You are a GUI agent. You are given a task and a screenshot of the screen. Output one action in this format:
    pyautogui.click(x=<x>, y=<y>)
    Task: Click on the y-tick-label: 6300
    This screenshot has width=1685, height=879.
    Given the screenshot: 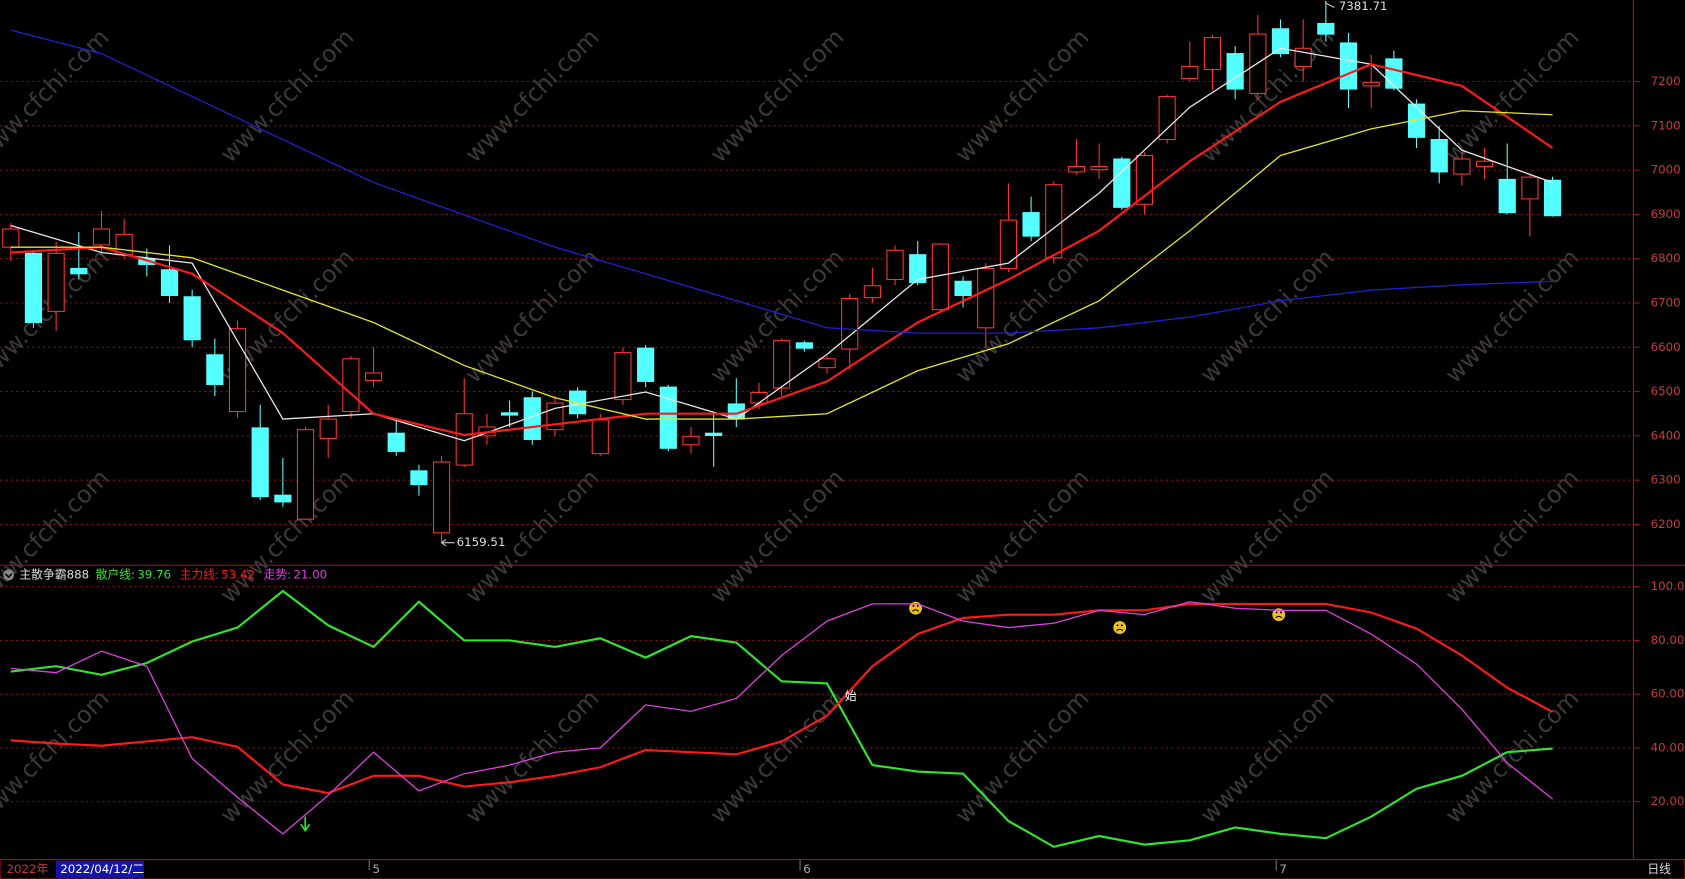 What is the action you would take?
    pyautogui.click(x=1666, y=480)
    